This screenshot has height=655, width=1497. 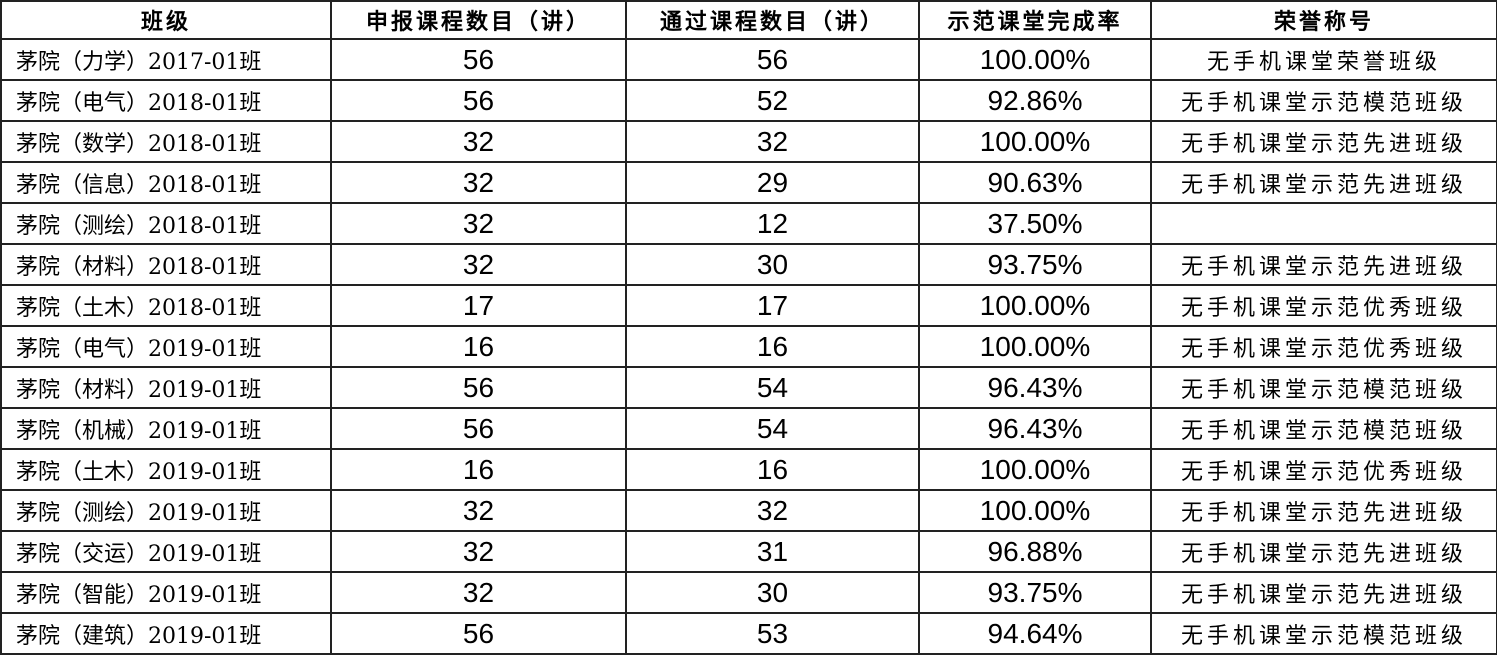 What do you see at coordinates (166, 387) in the screenshot?
I see `class-cell: 茅院（材料）2019-01班` at bounding box center [166, 387].